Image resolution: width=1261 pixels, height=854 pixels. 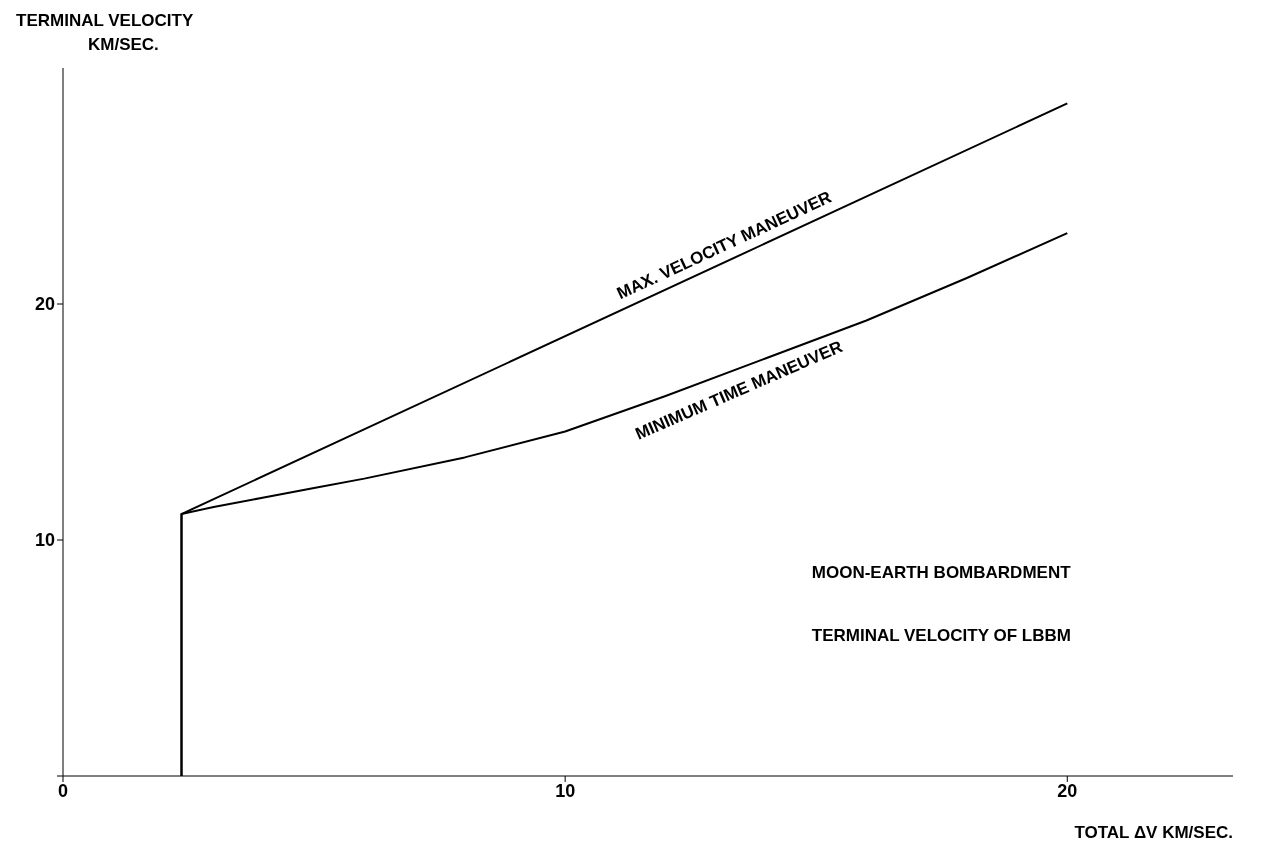 What do you see at coordinates (63, 790) in the screenshot?
I see `x-tick-label: 0` at bounding box center [63, 790].